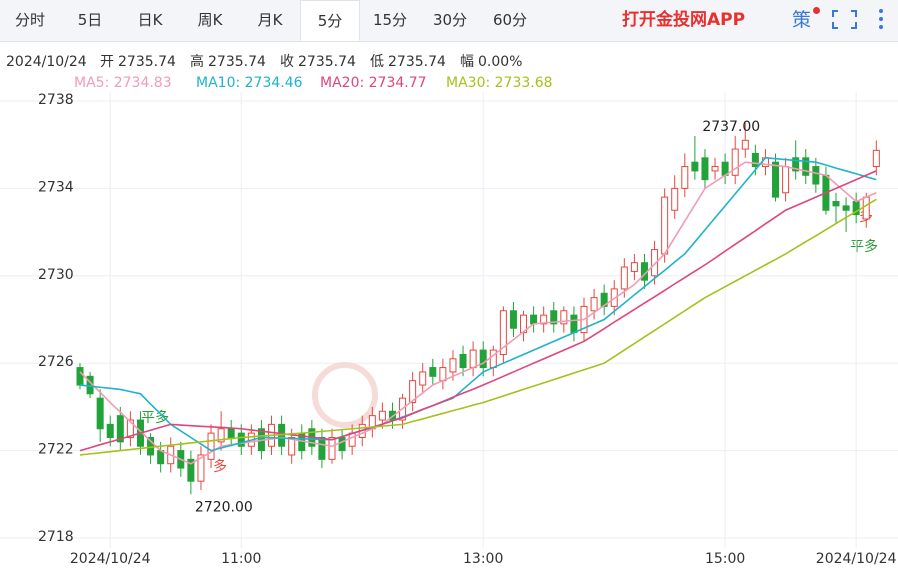 The height and width of the screenshot is (568, 898). Describe the element at coordinates (684, 20) in the screenshot. I see `app-link: 打开金投网APP` at that location.